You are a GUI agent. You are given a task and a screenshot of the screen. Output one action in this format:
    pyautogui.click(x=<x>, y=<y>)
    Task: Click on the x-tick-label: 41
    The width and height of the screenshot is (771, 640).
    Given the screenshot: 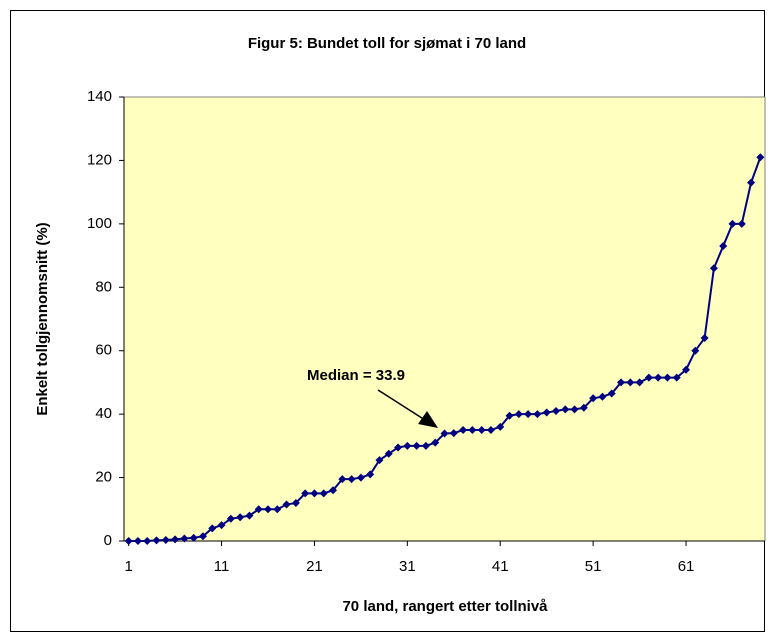 What is the action you would take?
    pyautogui.click(x=500, y=566)
    